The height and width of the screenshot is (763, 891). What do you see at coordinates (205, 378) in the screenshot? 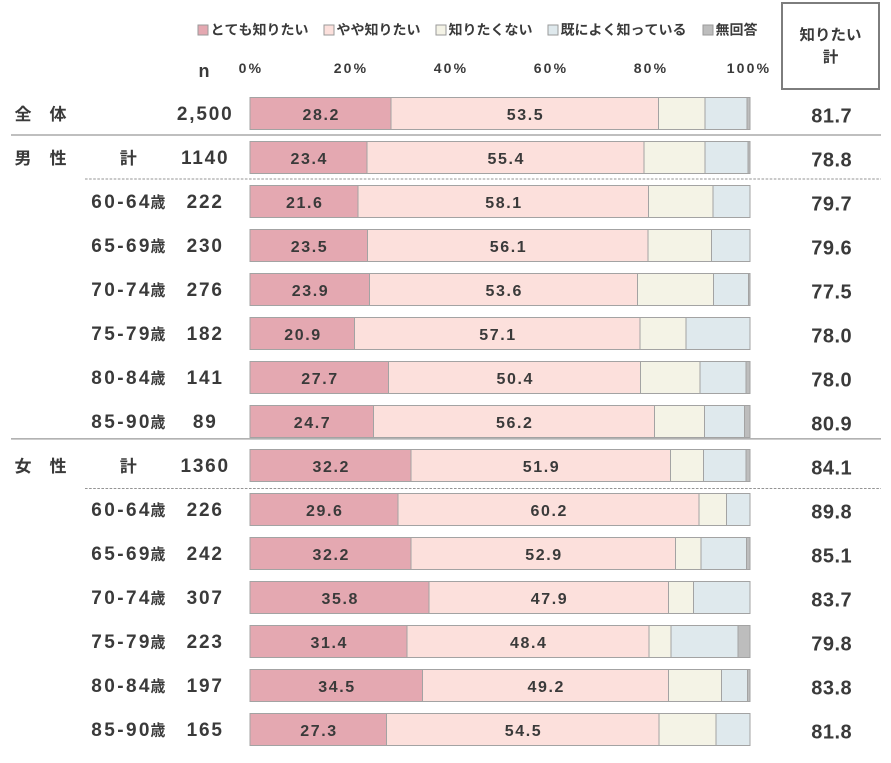
I see `svg-text: 141` at bounding box center [205, 378].